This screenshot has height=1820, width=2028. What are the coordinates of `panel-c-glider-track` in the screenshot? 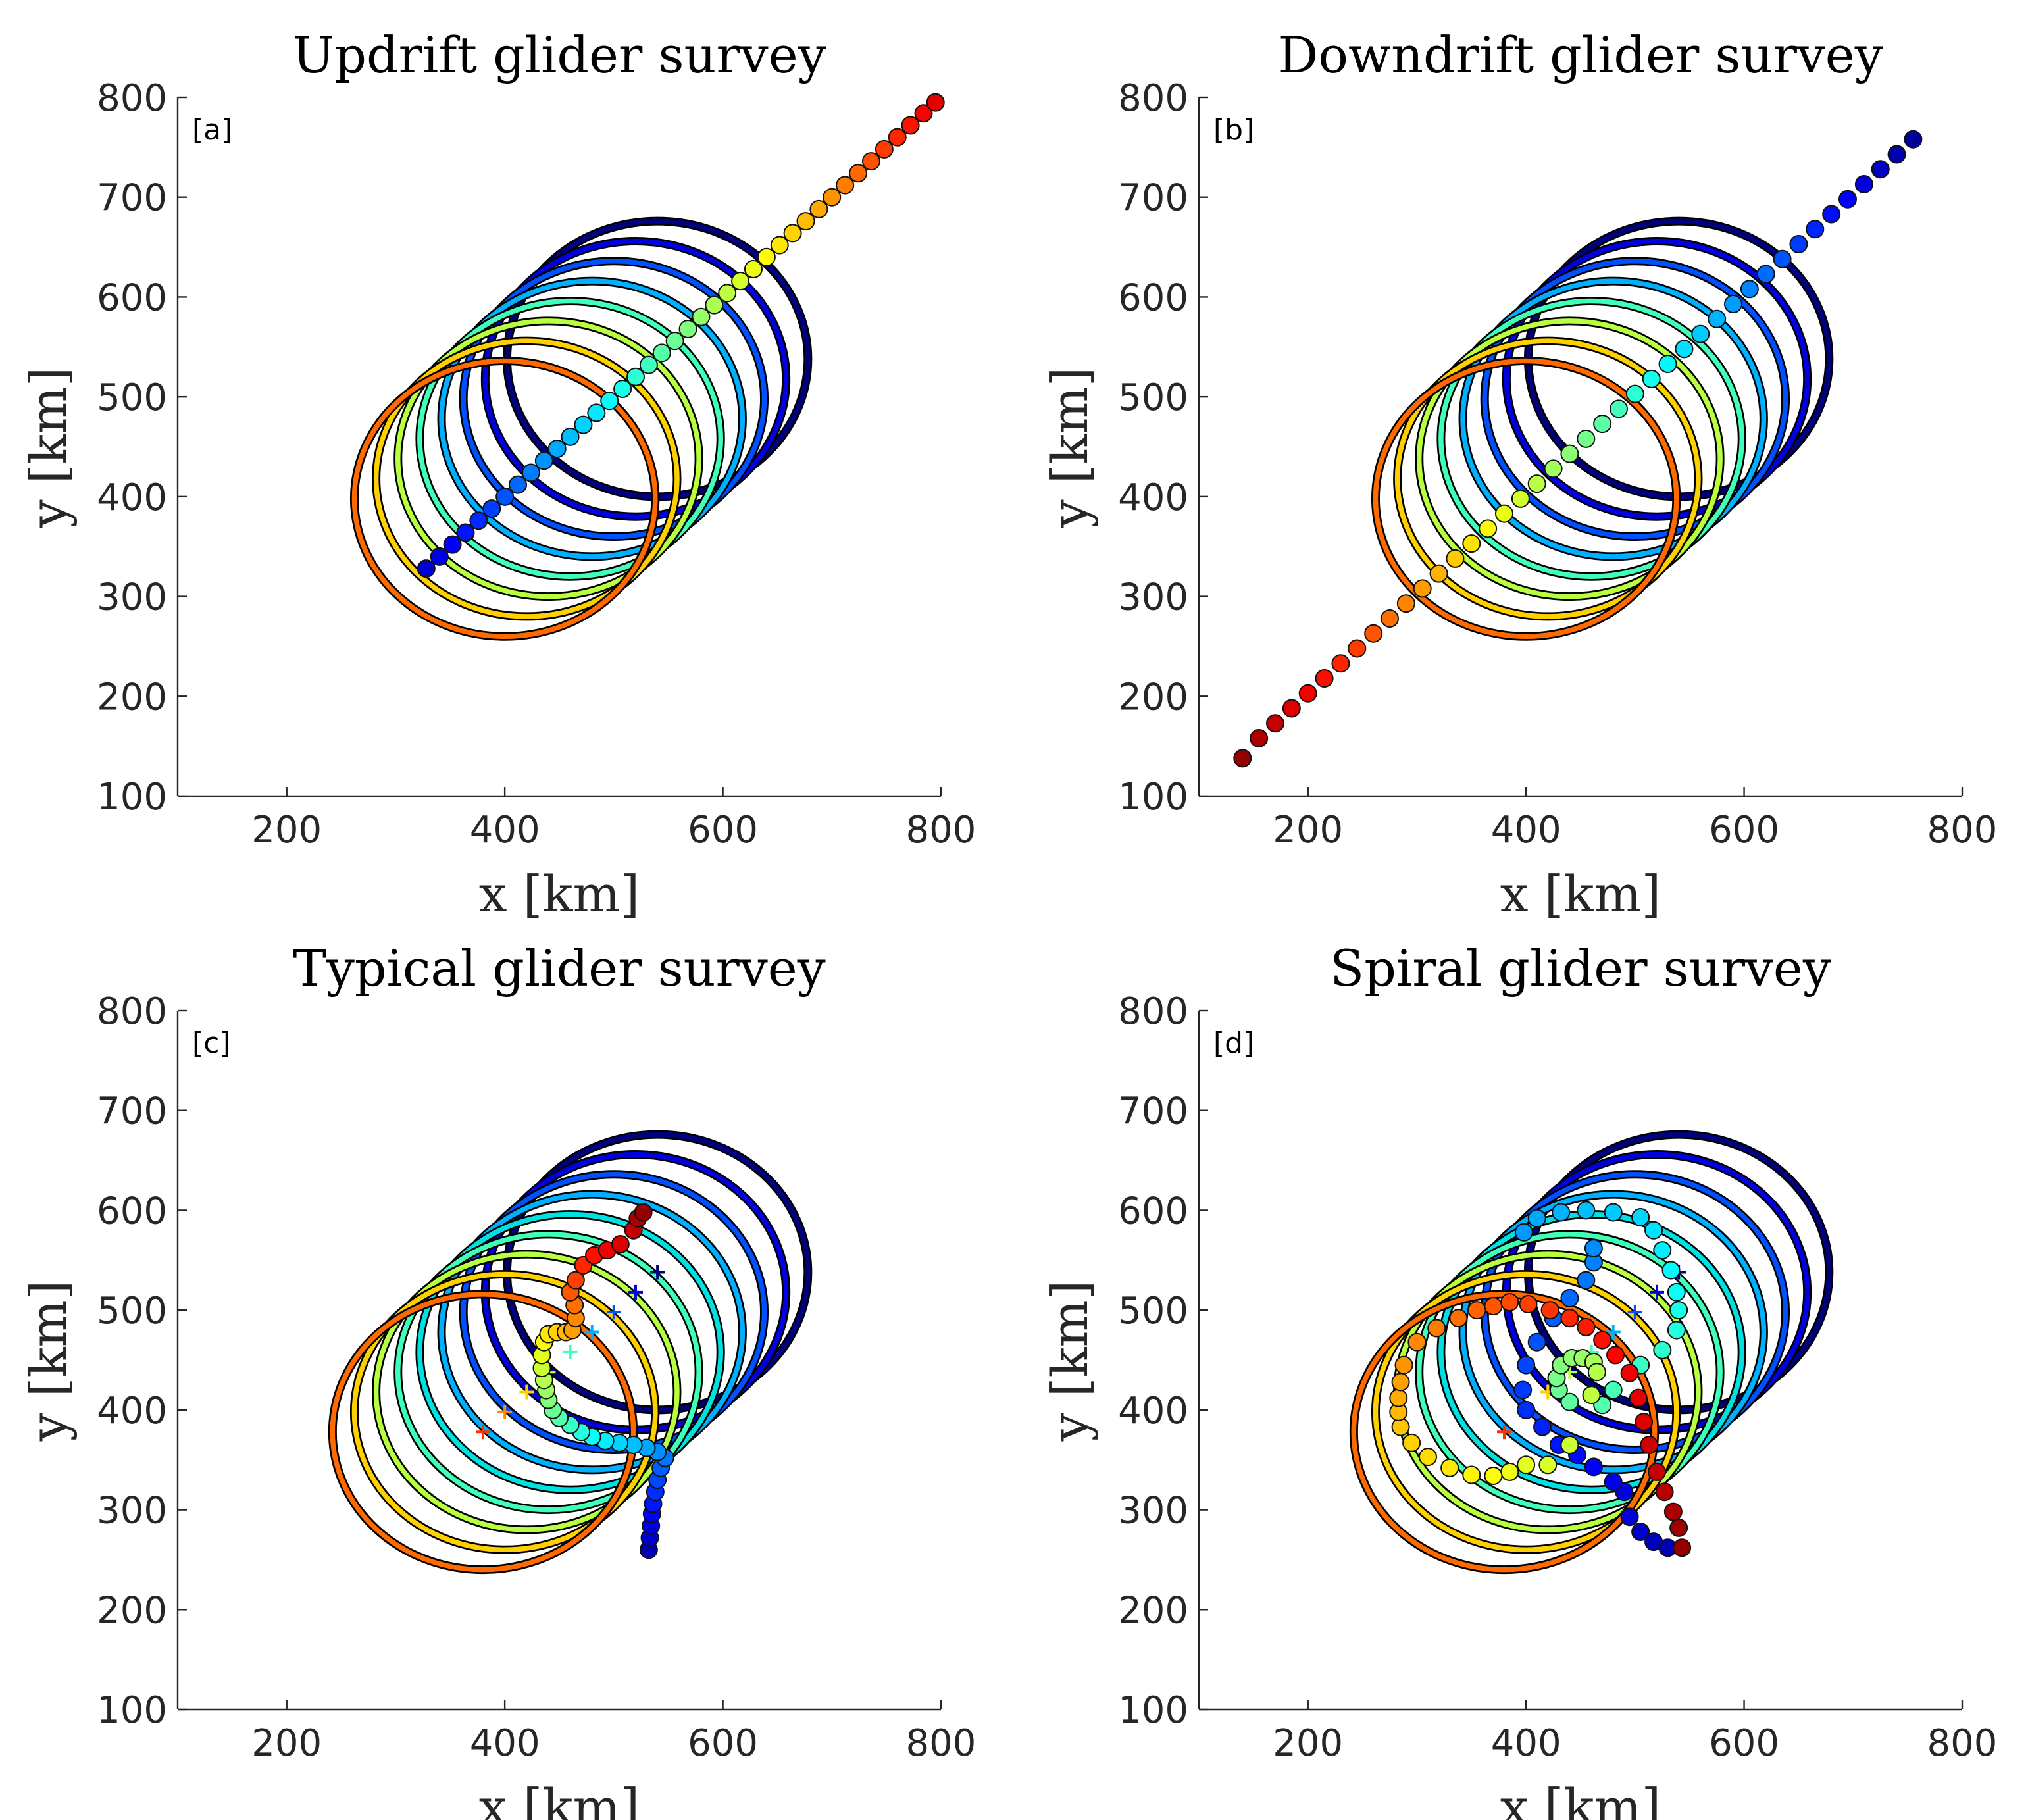 It's located at (603, 1381).